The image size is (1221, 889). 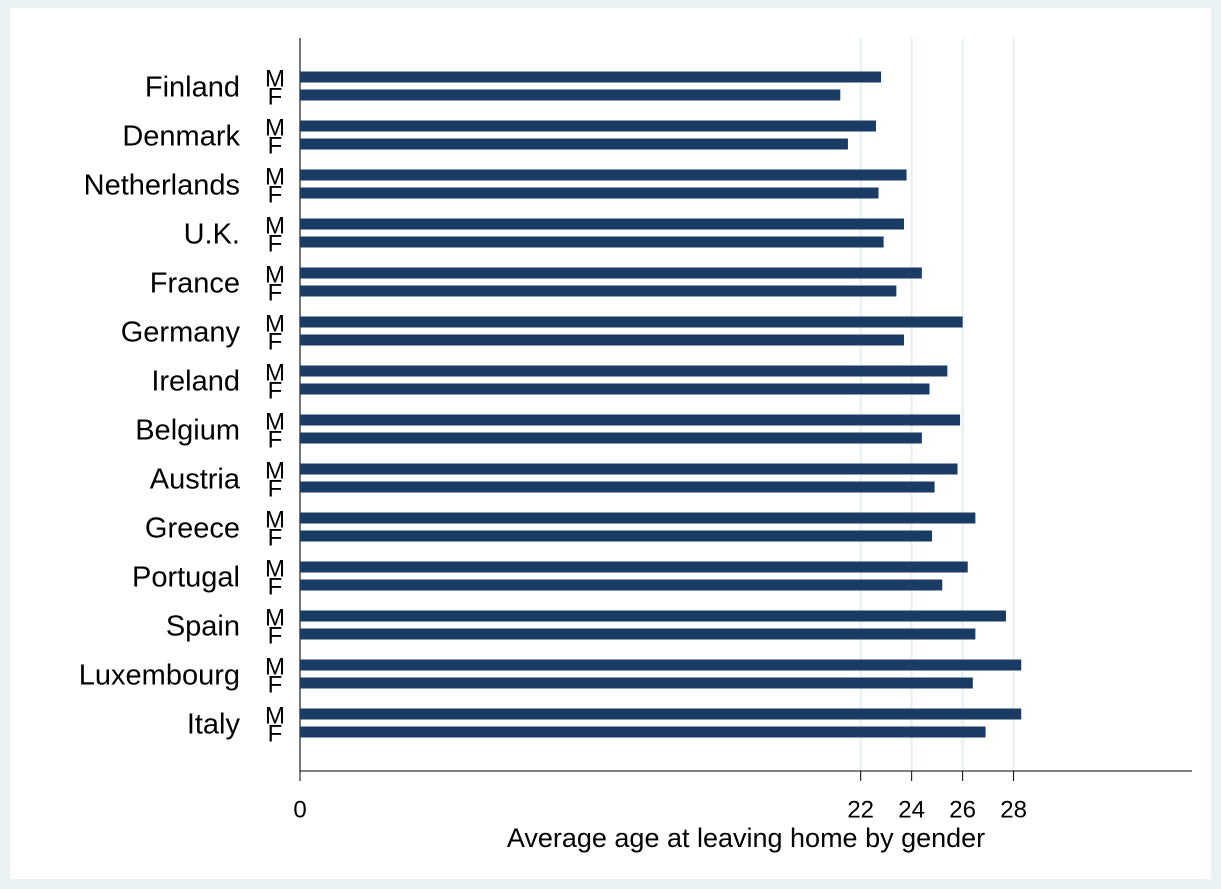 I want to click on y-tick-label: Spain, so click(x=203, y=627).